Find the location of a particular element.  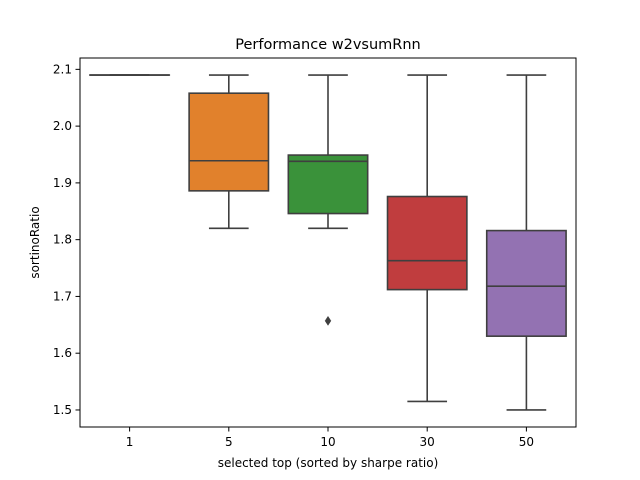

x-ticks: 1 5 10 30 50 is located at coordinates (330, 438).